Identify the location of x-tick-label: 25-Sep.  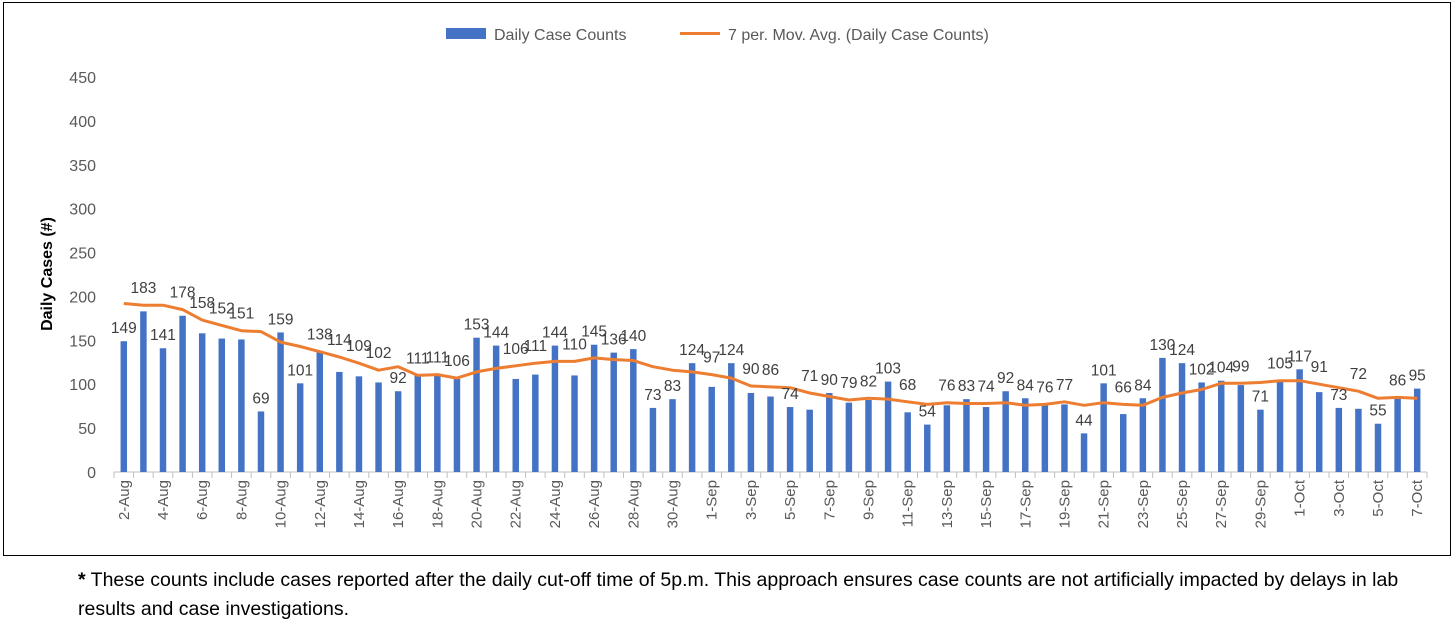
(1182, 504).